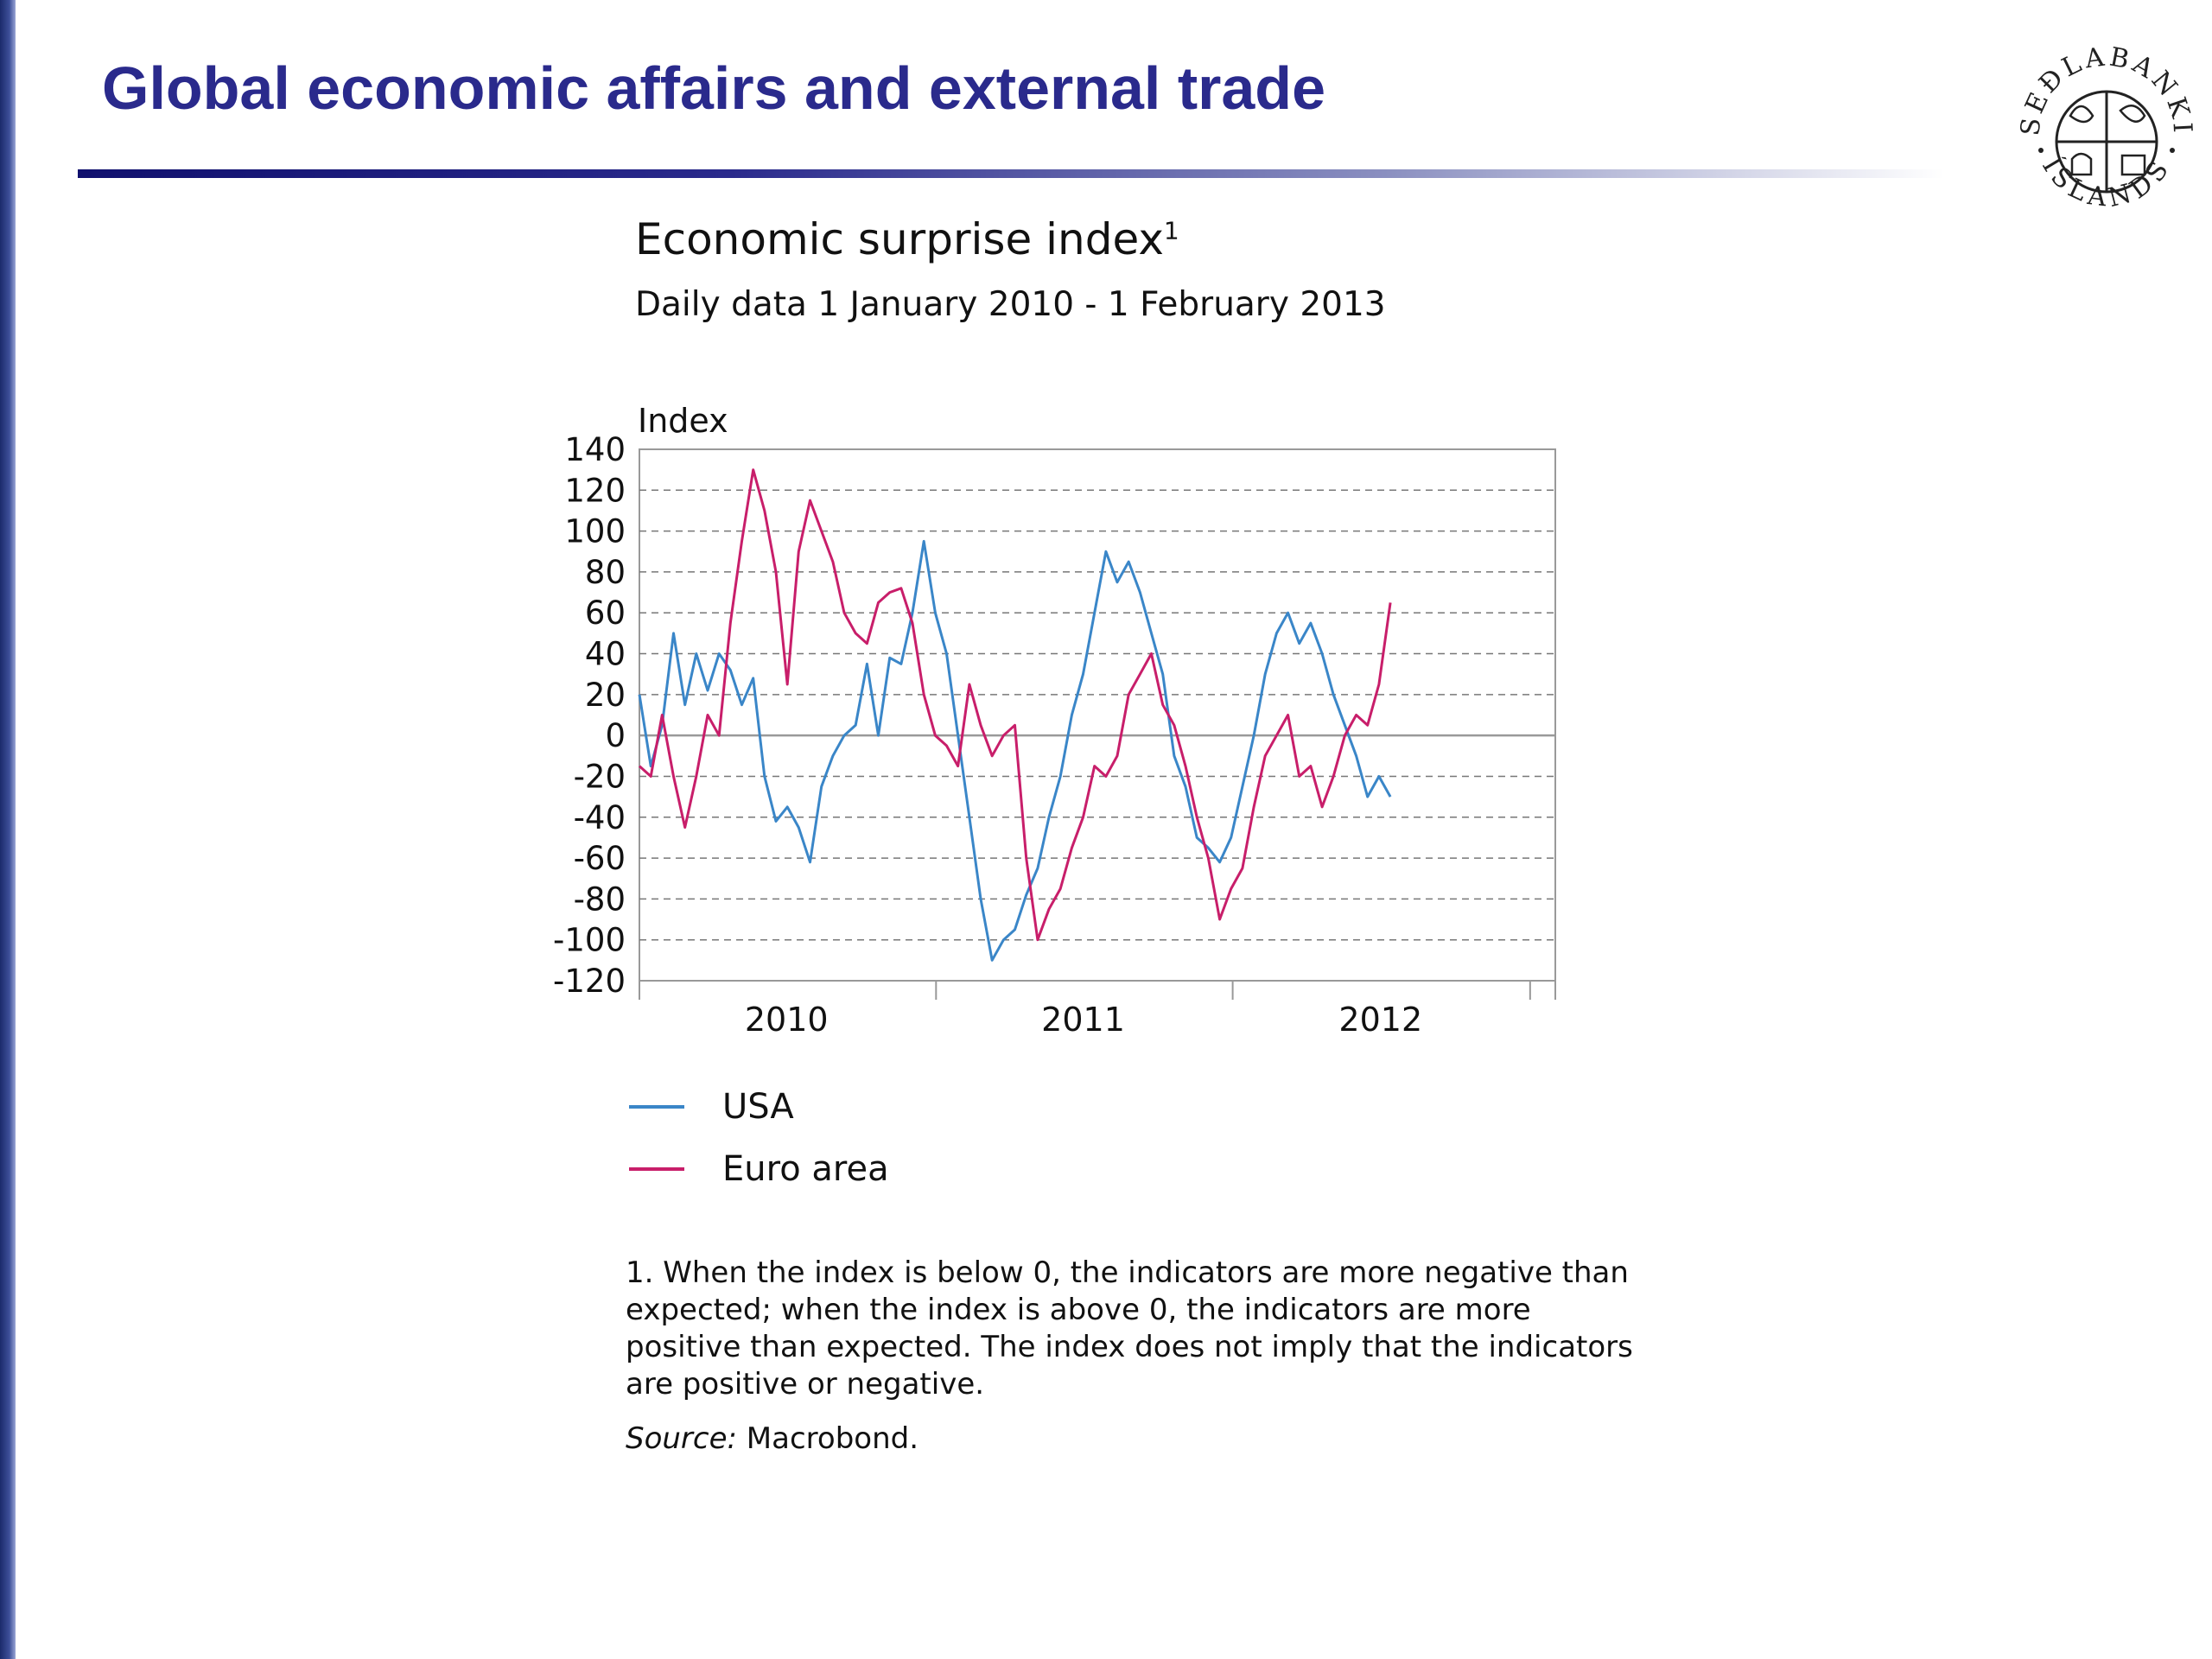 This screenshot has width=2212, height=1659. I want to click on plot-frame, so click(1097, 715).